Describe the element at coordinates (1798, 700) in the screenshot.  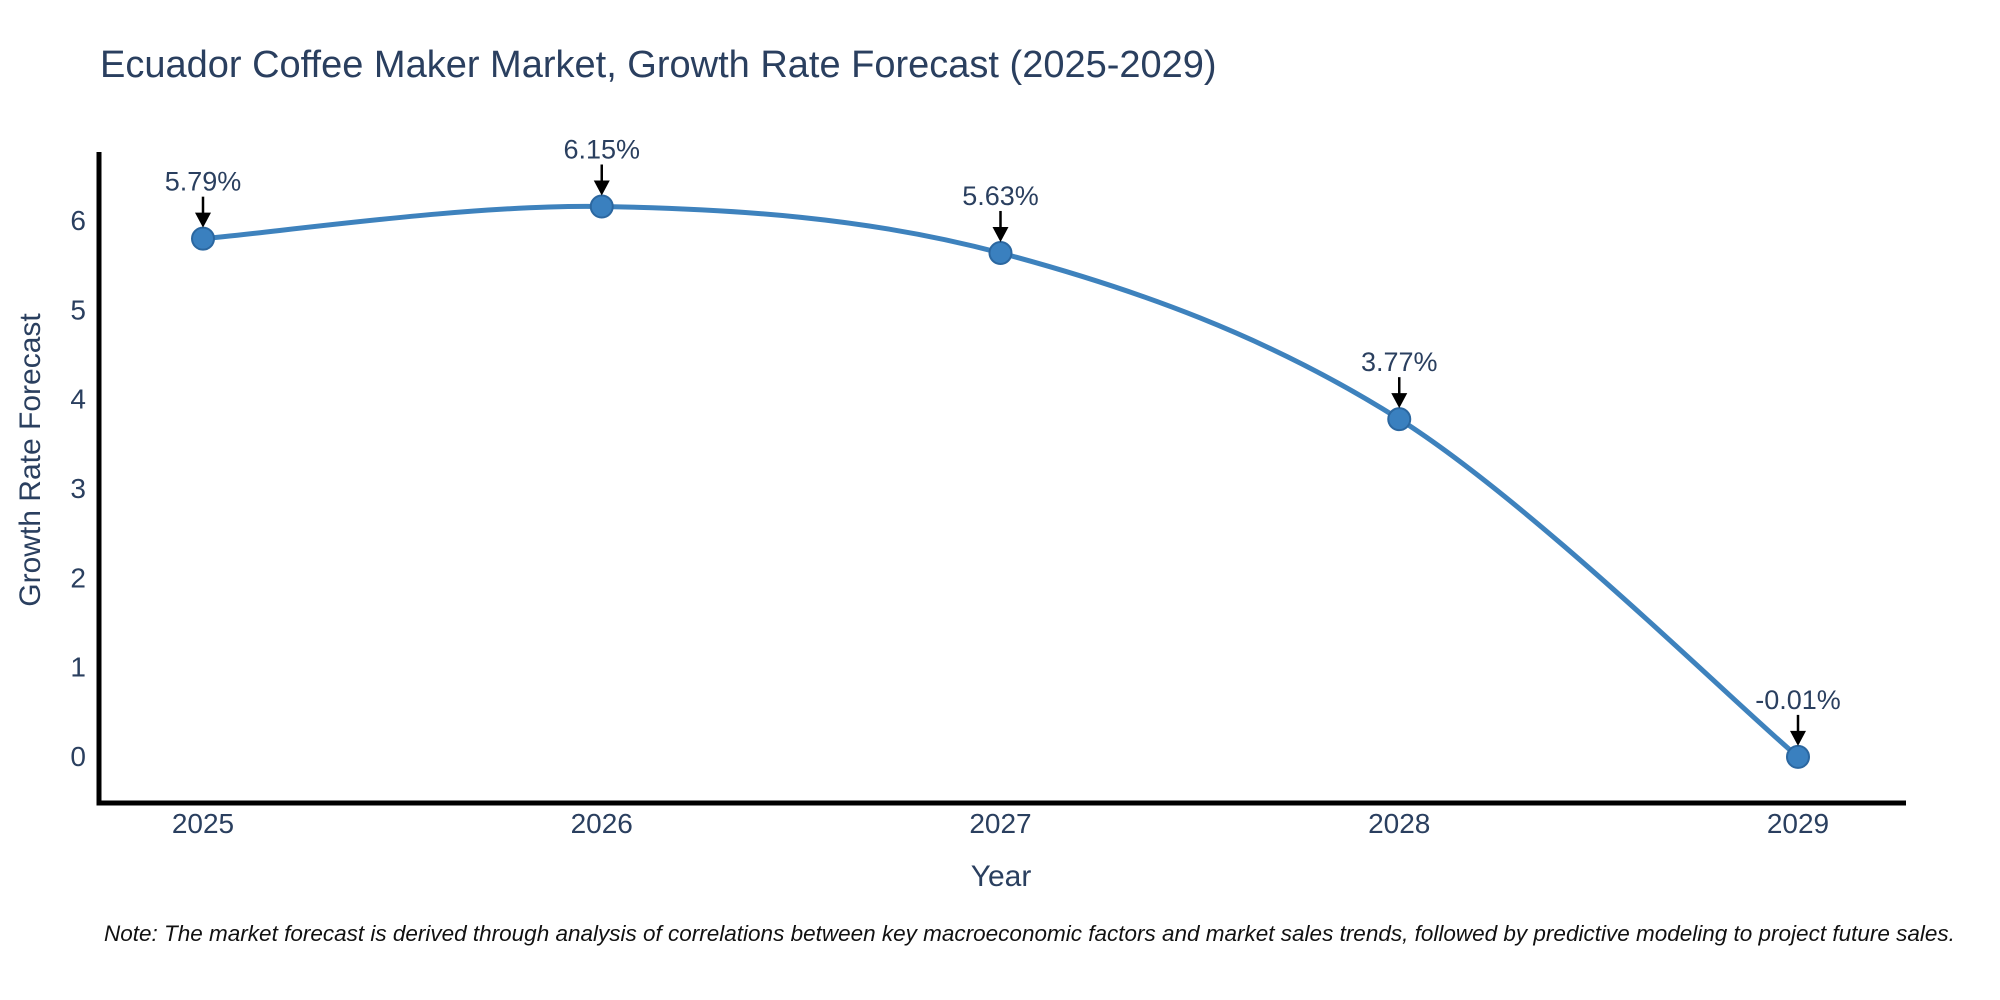
I see `annotation-label: -0.01%` at that location.